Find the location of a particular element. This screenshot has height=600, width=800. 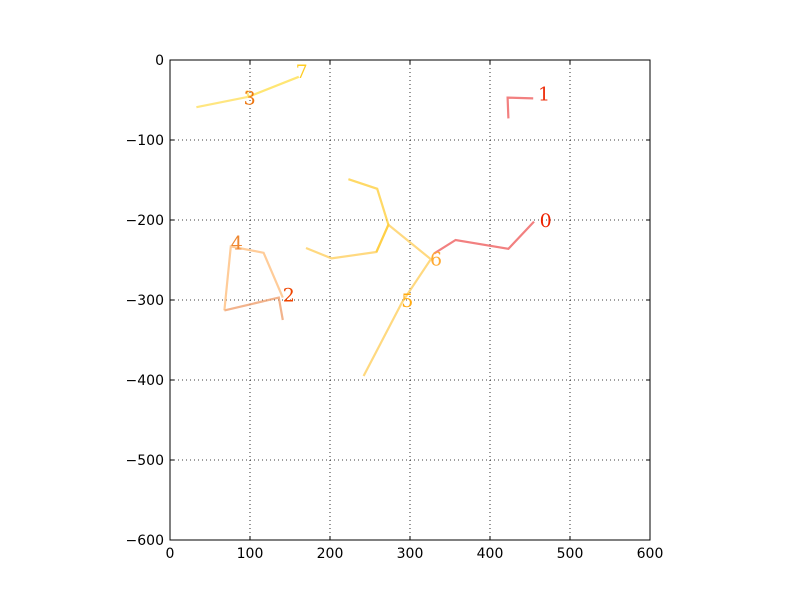

x-tick-label: 100 is located at coordinates (250, 554).